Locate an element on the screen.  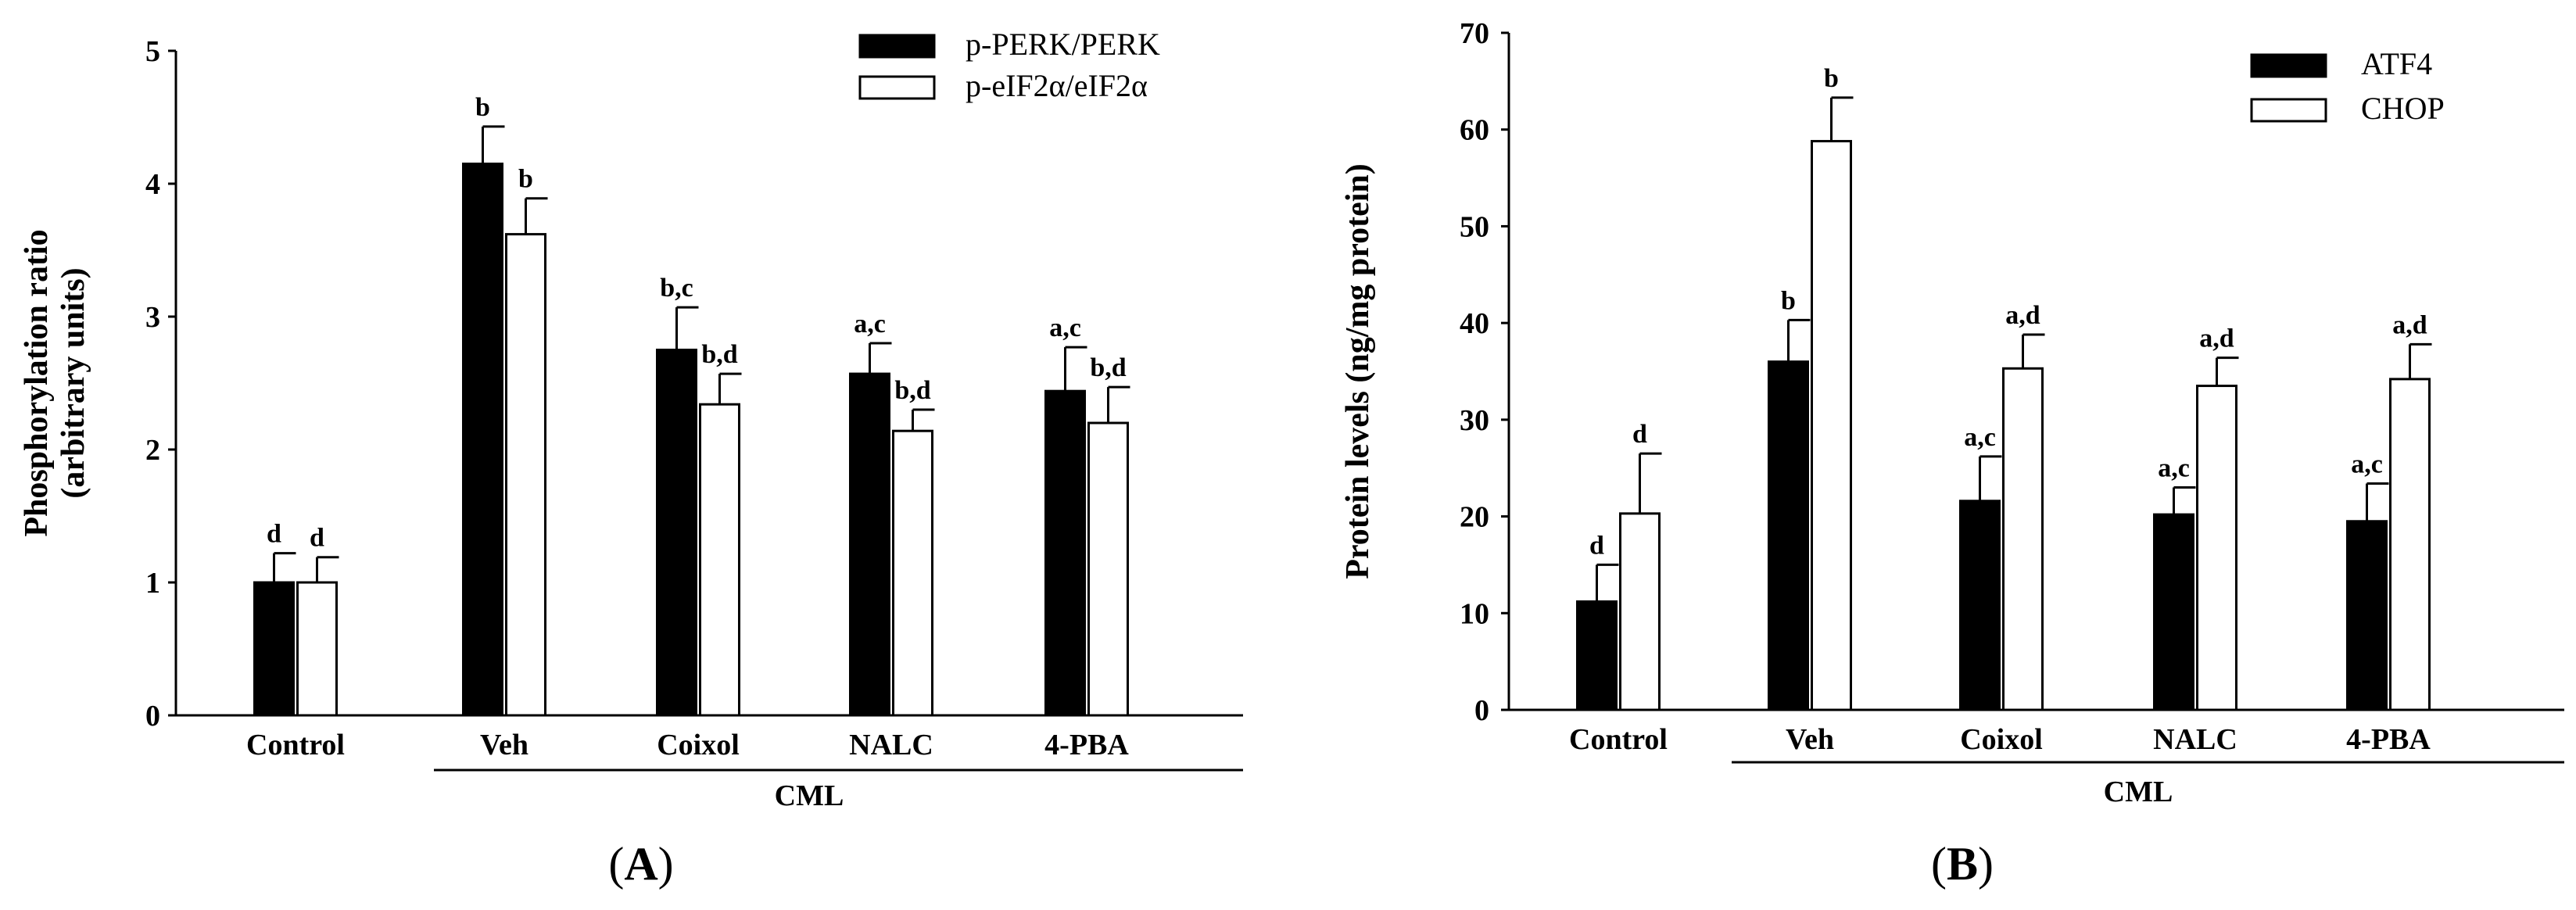
panel-label-a: (A) is located at coordinates (640, 864).